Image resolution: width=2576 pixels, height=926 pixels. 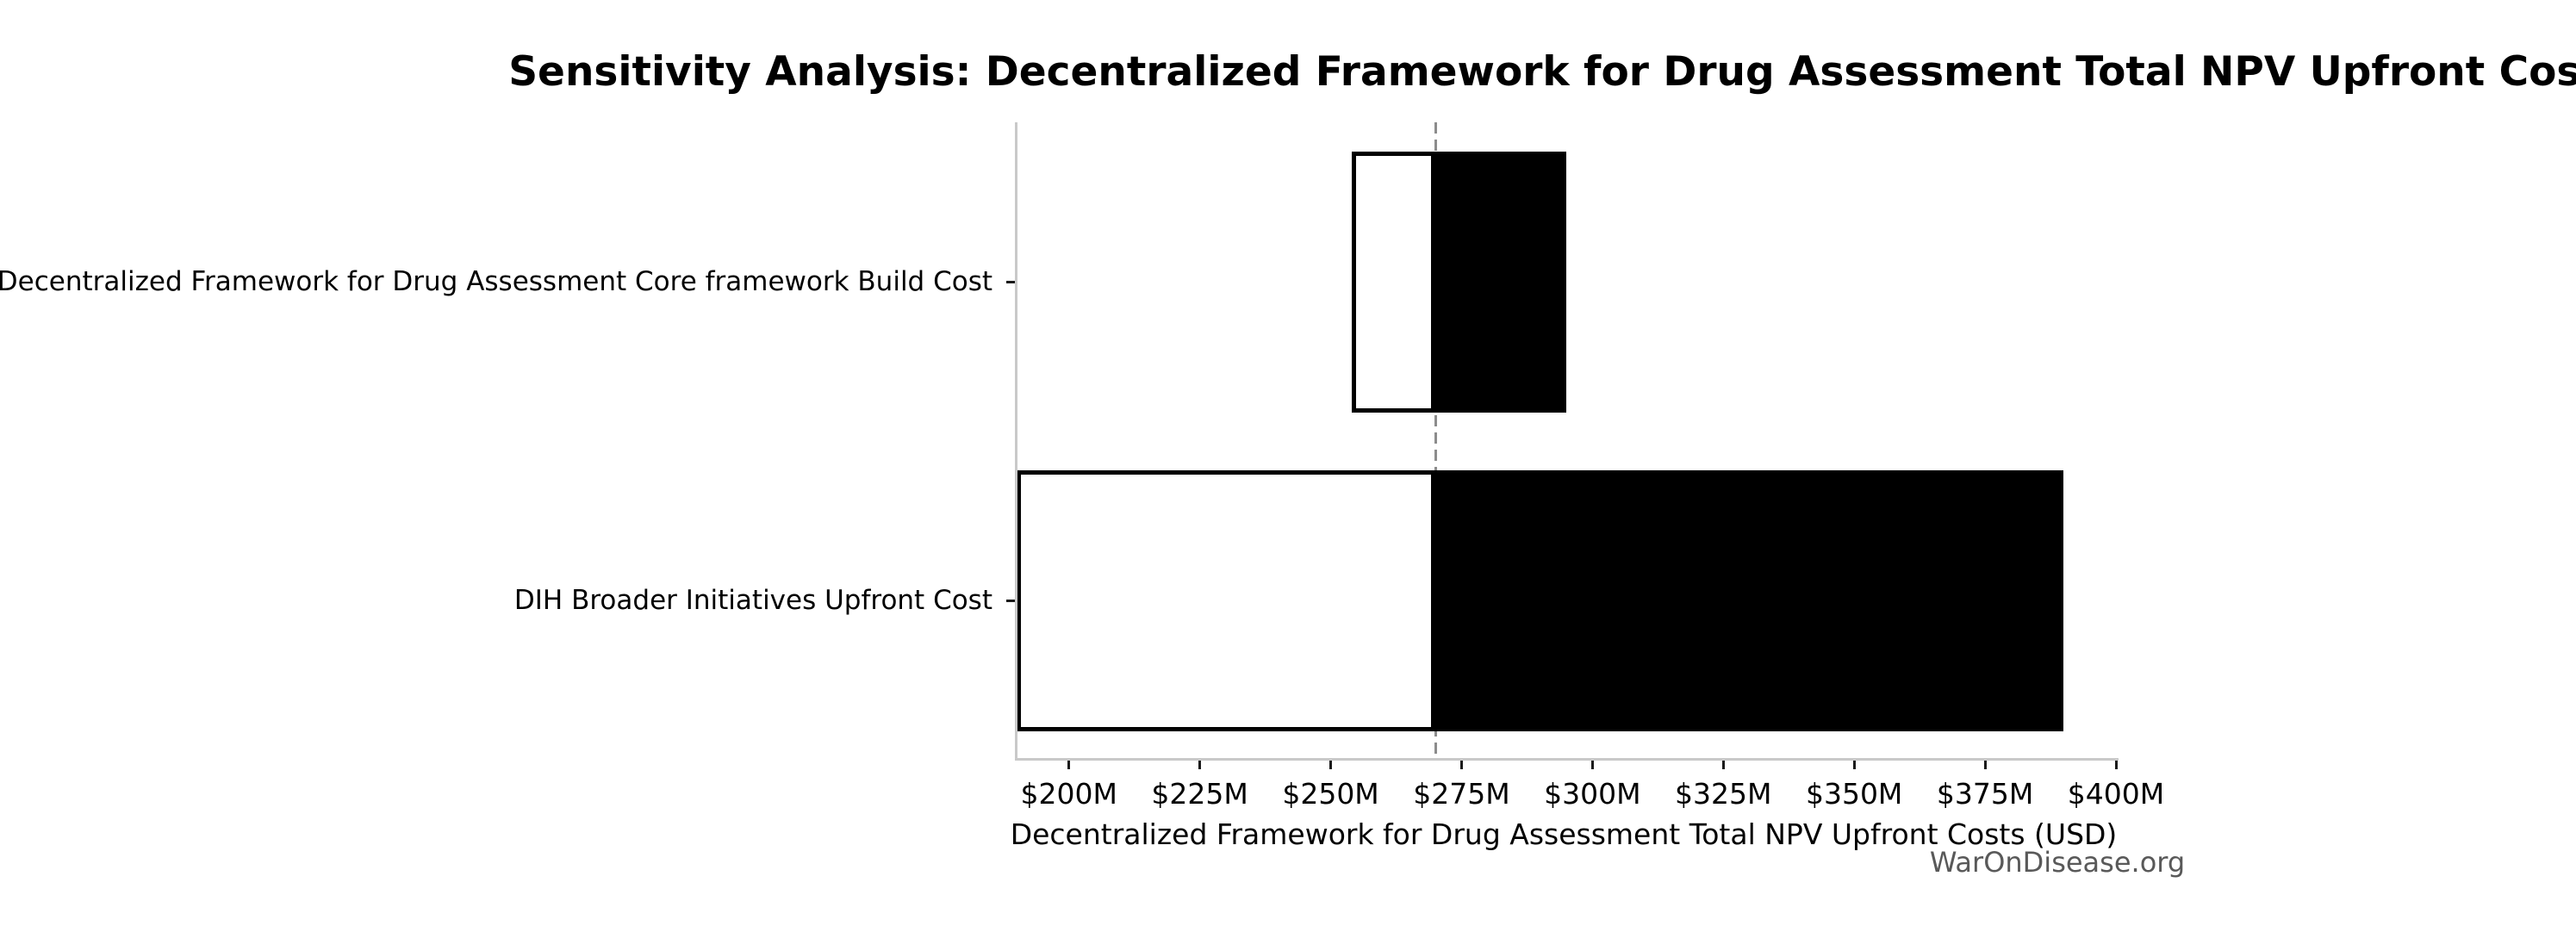 What do you see at coordinates (1069, 794) in the screenshot?
I see `x-tick-label: $200M` at bounding box center [1069, 794].